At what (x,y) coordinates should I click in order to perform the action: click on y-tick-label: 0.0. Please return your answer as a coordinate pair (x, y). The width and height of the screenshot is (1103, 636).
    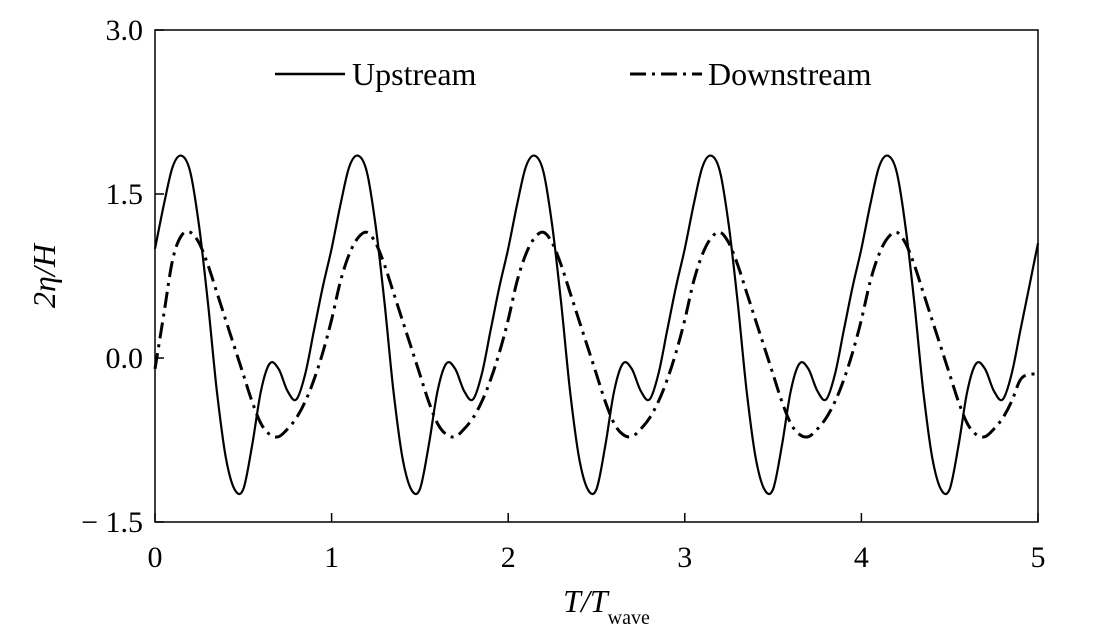
    Looking at the image, I should click on (125, 358).